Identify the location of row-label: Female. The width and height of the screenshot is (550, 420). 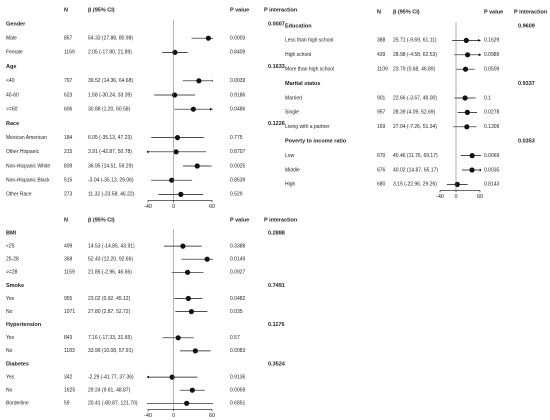
(14, 53).